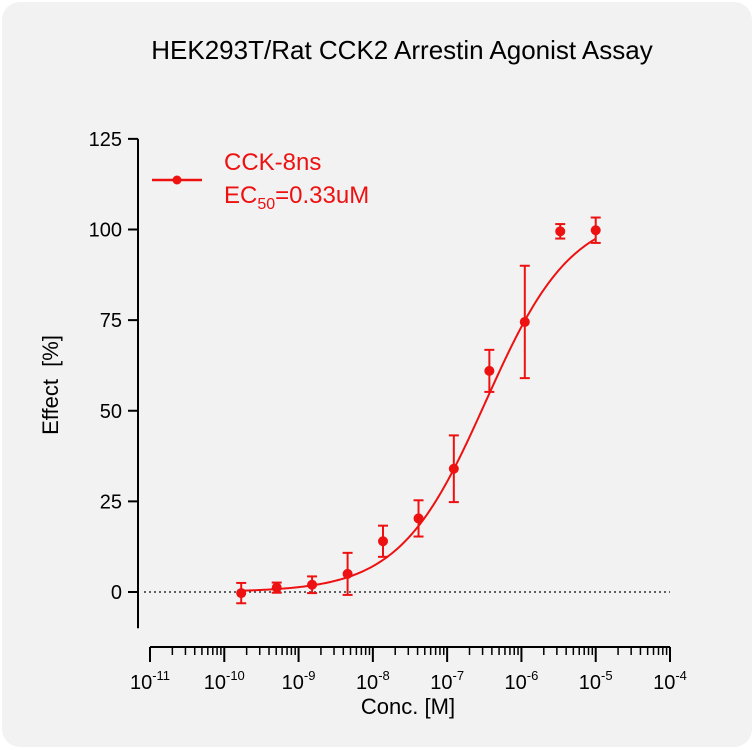 The width and height of the screenshot is (755, 750). What do you see at coordinates (240, 195) in the screenshot?
I see `legend-ec50-label: EC` at bounding box center [240, 195].